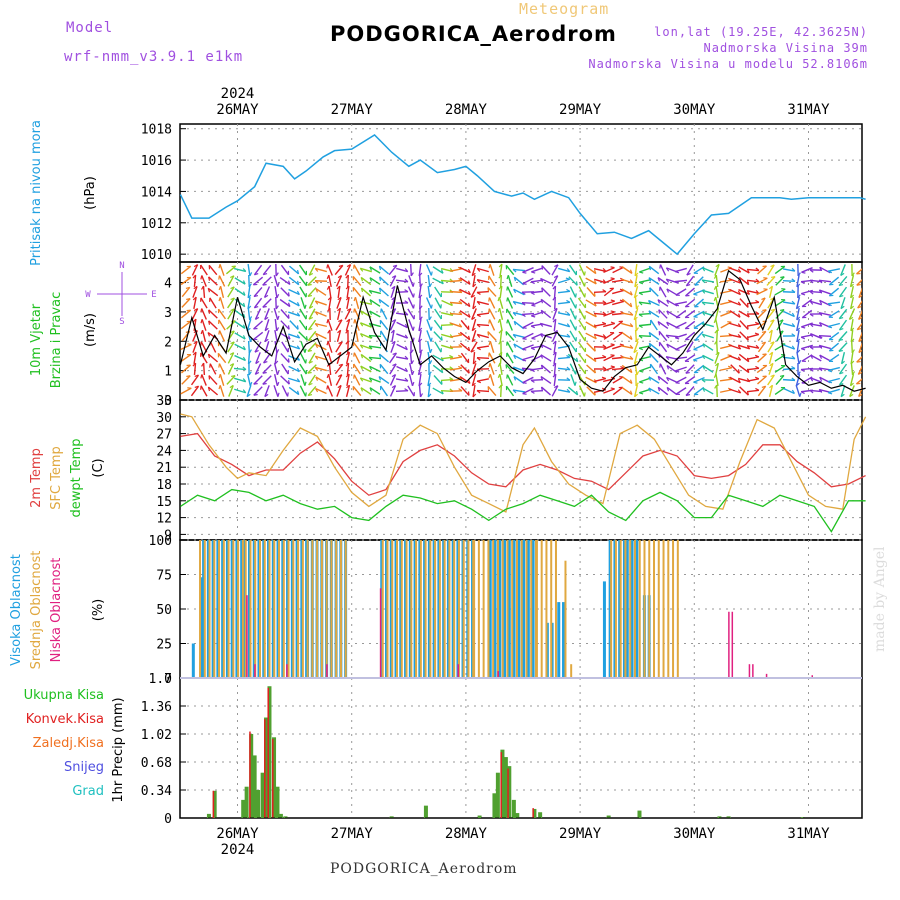  I want to click on model-label: Model, so click(90, 28).